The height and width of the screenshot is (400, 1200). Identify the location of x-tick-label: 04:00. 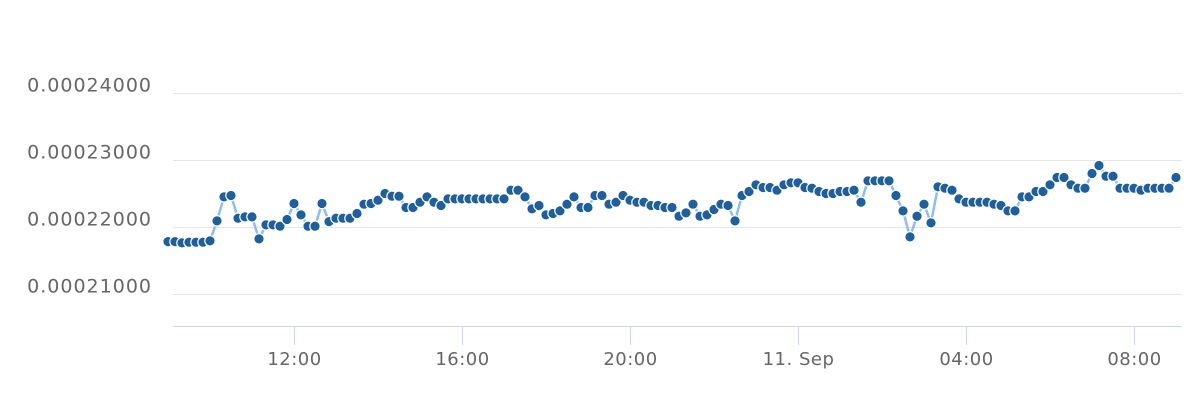
(966, 359).